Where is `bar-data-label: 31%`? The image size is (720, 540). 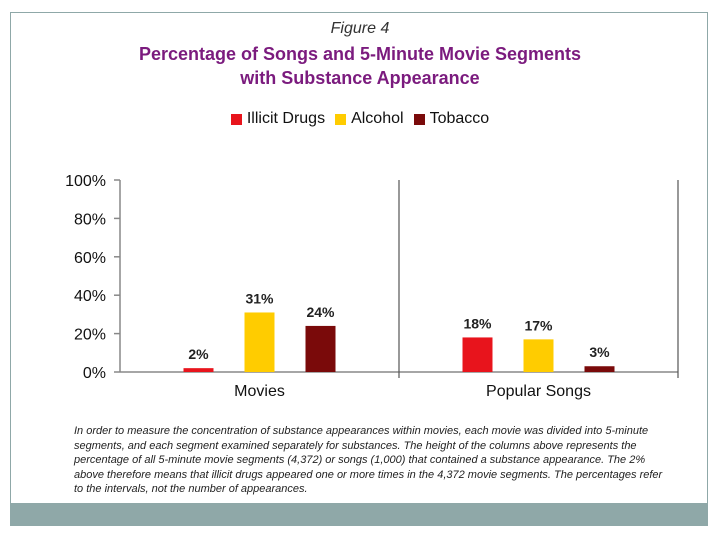
bar-data-label: 31% is located at coordinates (259, 298).